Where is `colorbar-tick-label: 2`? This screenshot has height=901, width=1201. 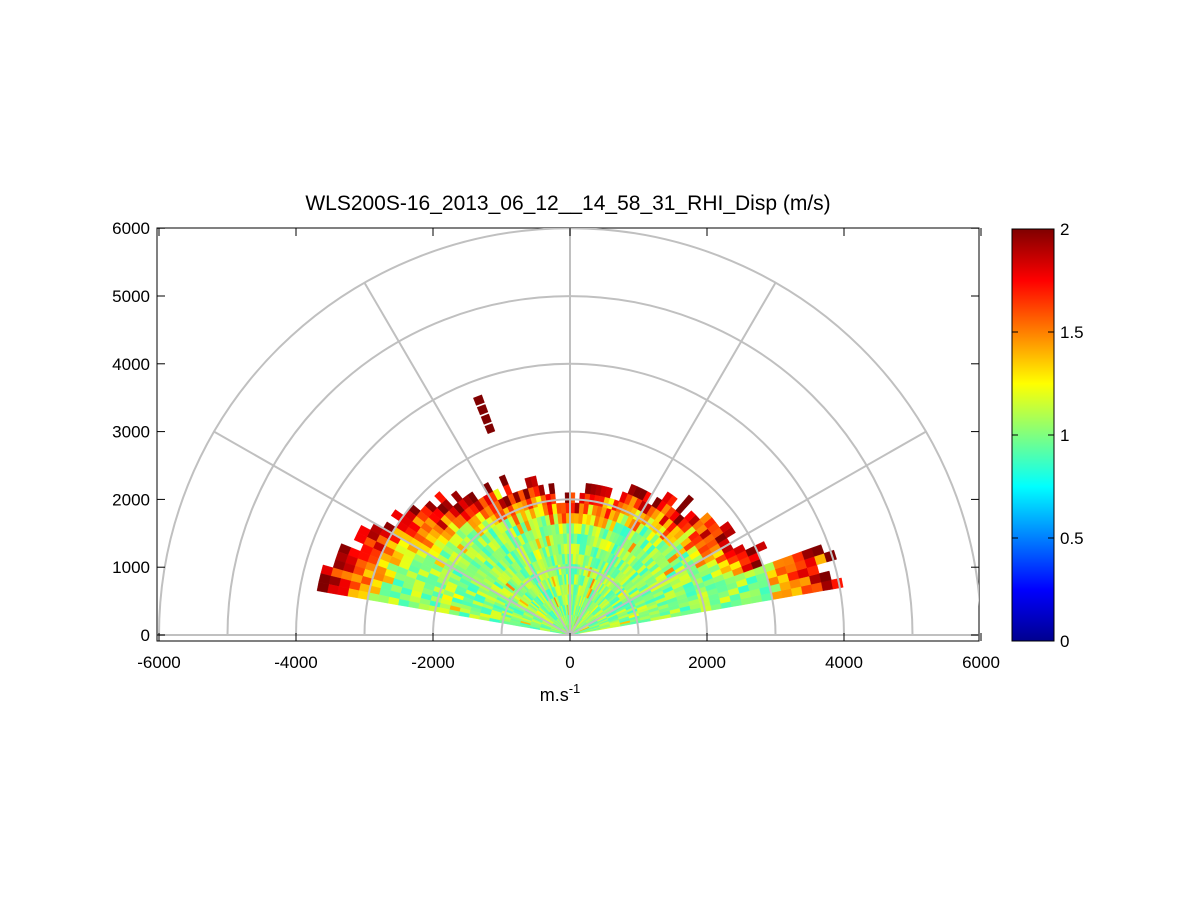
colorbar-tick-label: 2 is located at coordinates (1064, 229).